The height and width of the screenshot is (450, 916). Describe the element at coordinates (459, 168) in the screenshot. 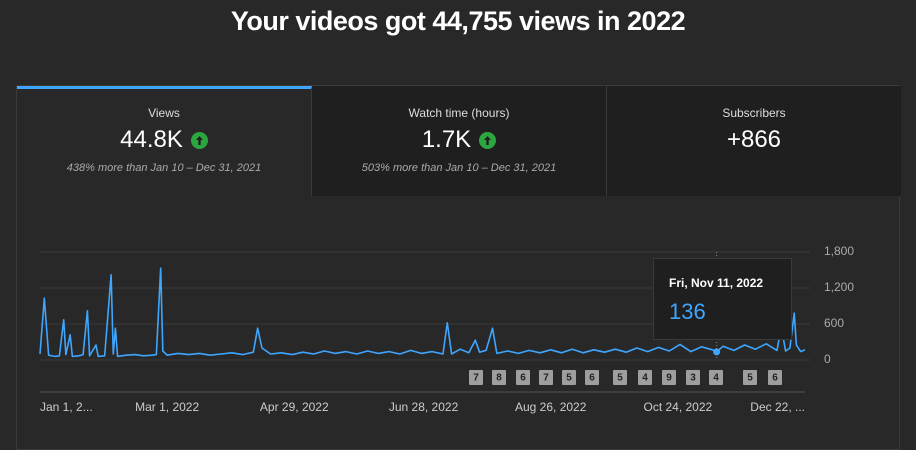

I see `tab-comparison: 503% more than Jan 10 – Dec 31, 2021` at that location.